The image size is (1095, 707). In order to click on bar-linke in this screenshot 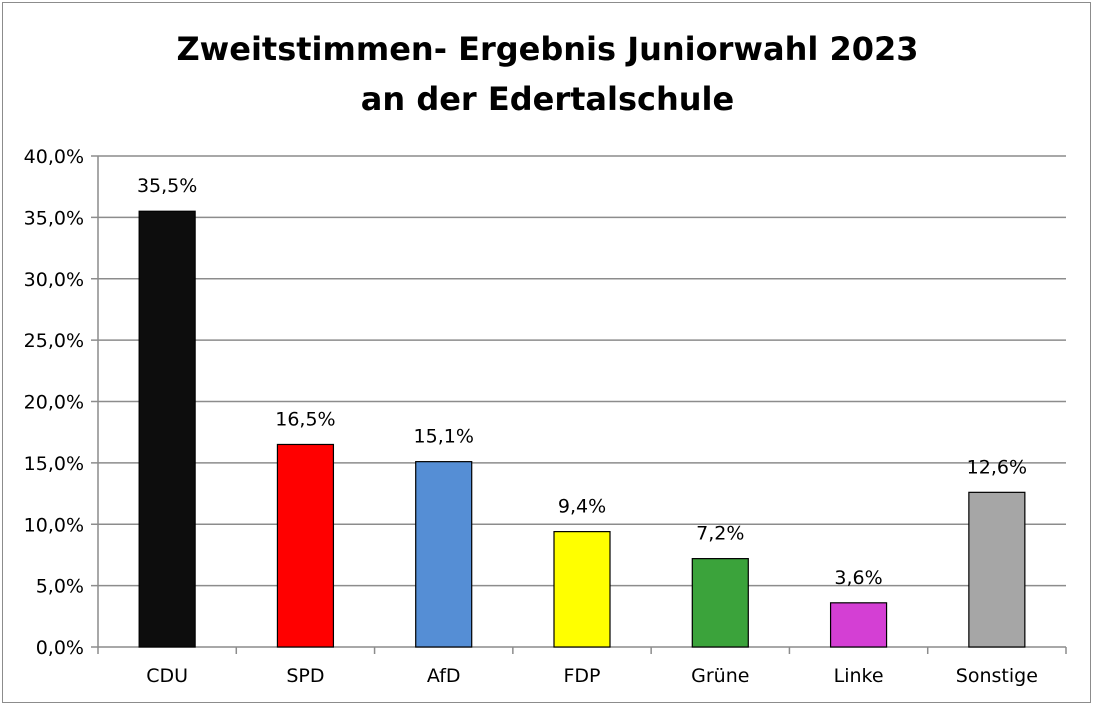, I will do `click(858, 625)`.